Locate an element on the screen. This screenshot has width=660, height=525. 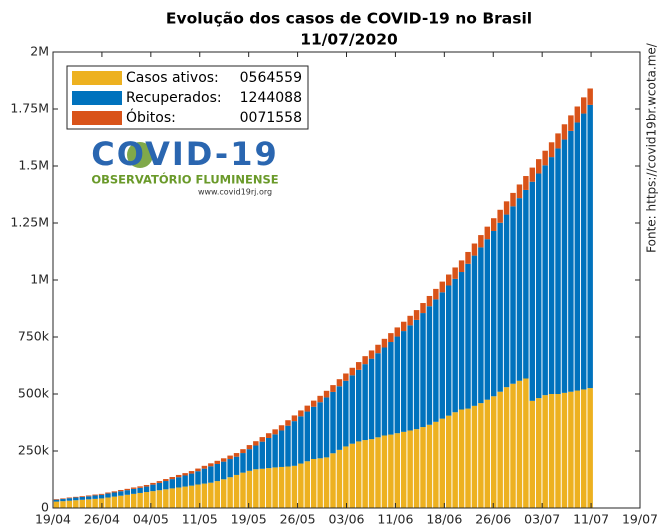
logo-title: COVID-19 is located at coordinates (184, 154).